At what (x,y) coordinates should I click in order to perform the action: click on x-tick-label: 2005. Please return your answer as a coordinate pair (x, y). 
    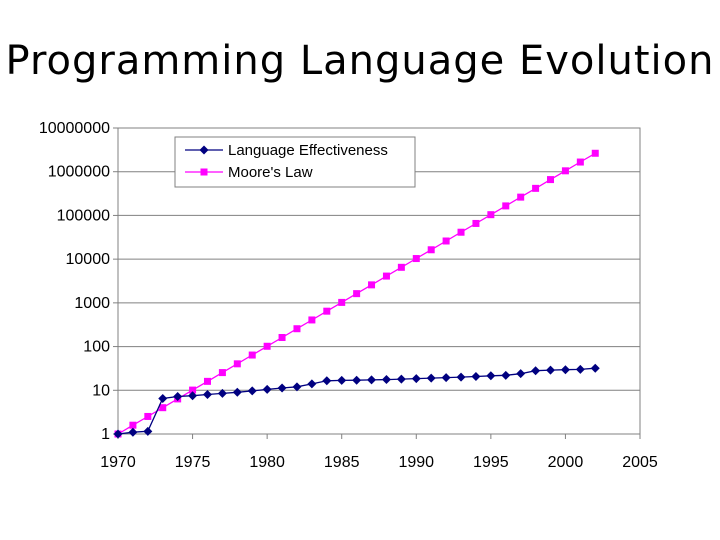
    Looking at the image, I should click on (640, 462).